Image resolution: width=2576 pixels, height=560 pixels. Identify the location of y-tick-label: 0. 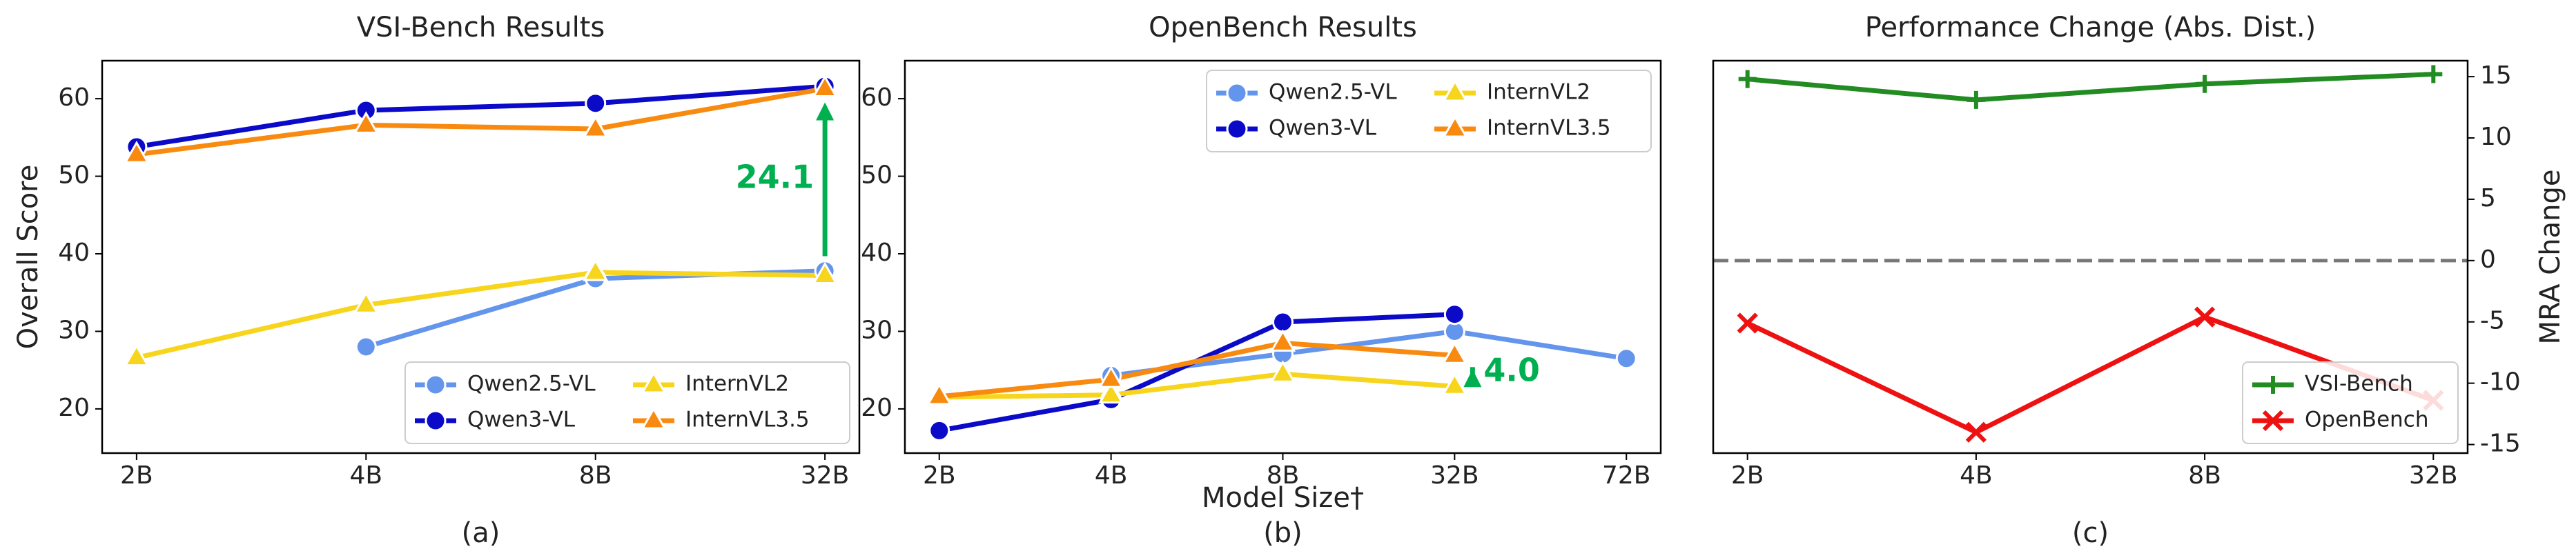
(2488, 260).